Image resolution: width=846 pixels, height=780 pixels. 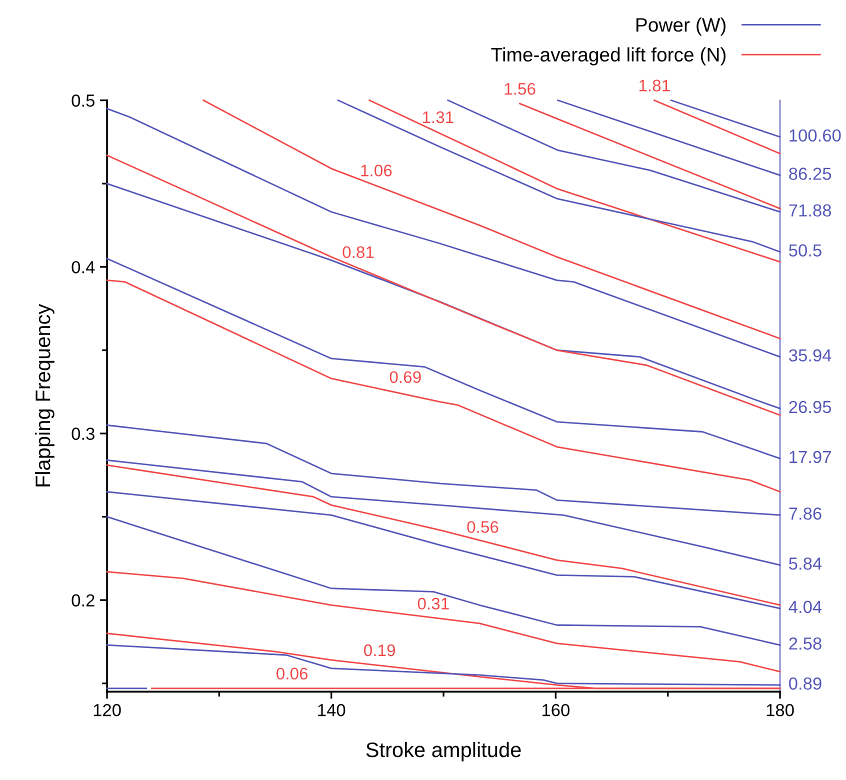 What do you see at coordinates (805, 513) in the screenshot?
I see `annotation: 7.86` at bounding box center [805, 513].